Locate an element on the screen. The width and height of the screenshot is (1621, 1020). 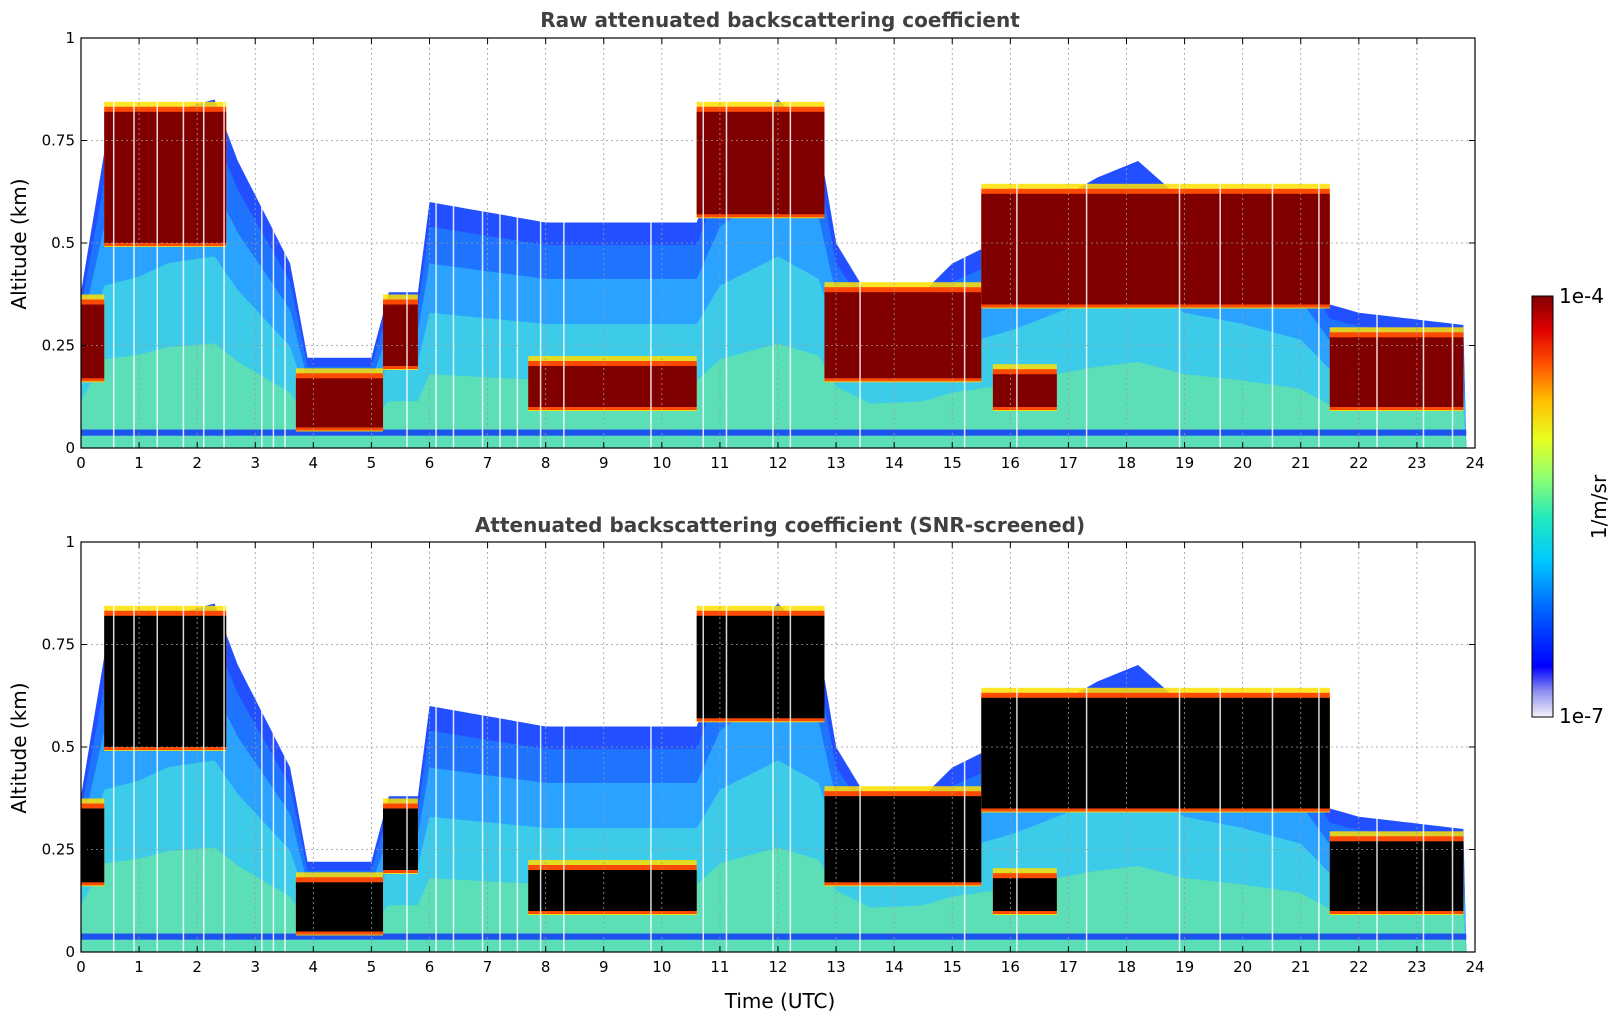
panel-screened-ylabel: Altitude (km) is located at coordinates (19, 747).